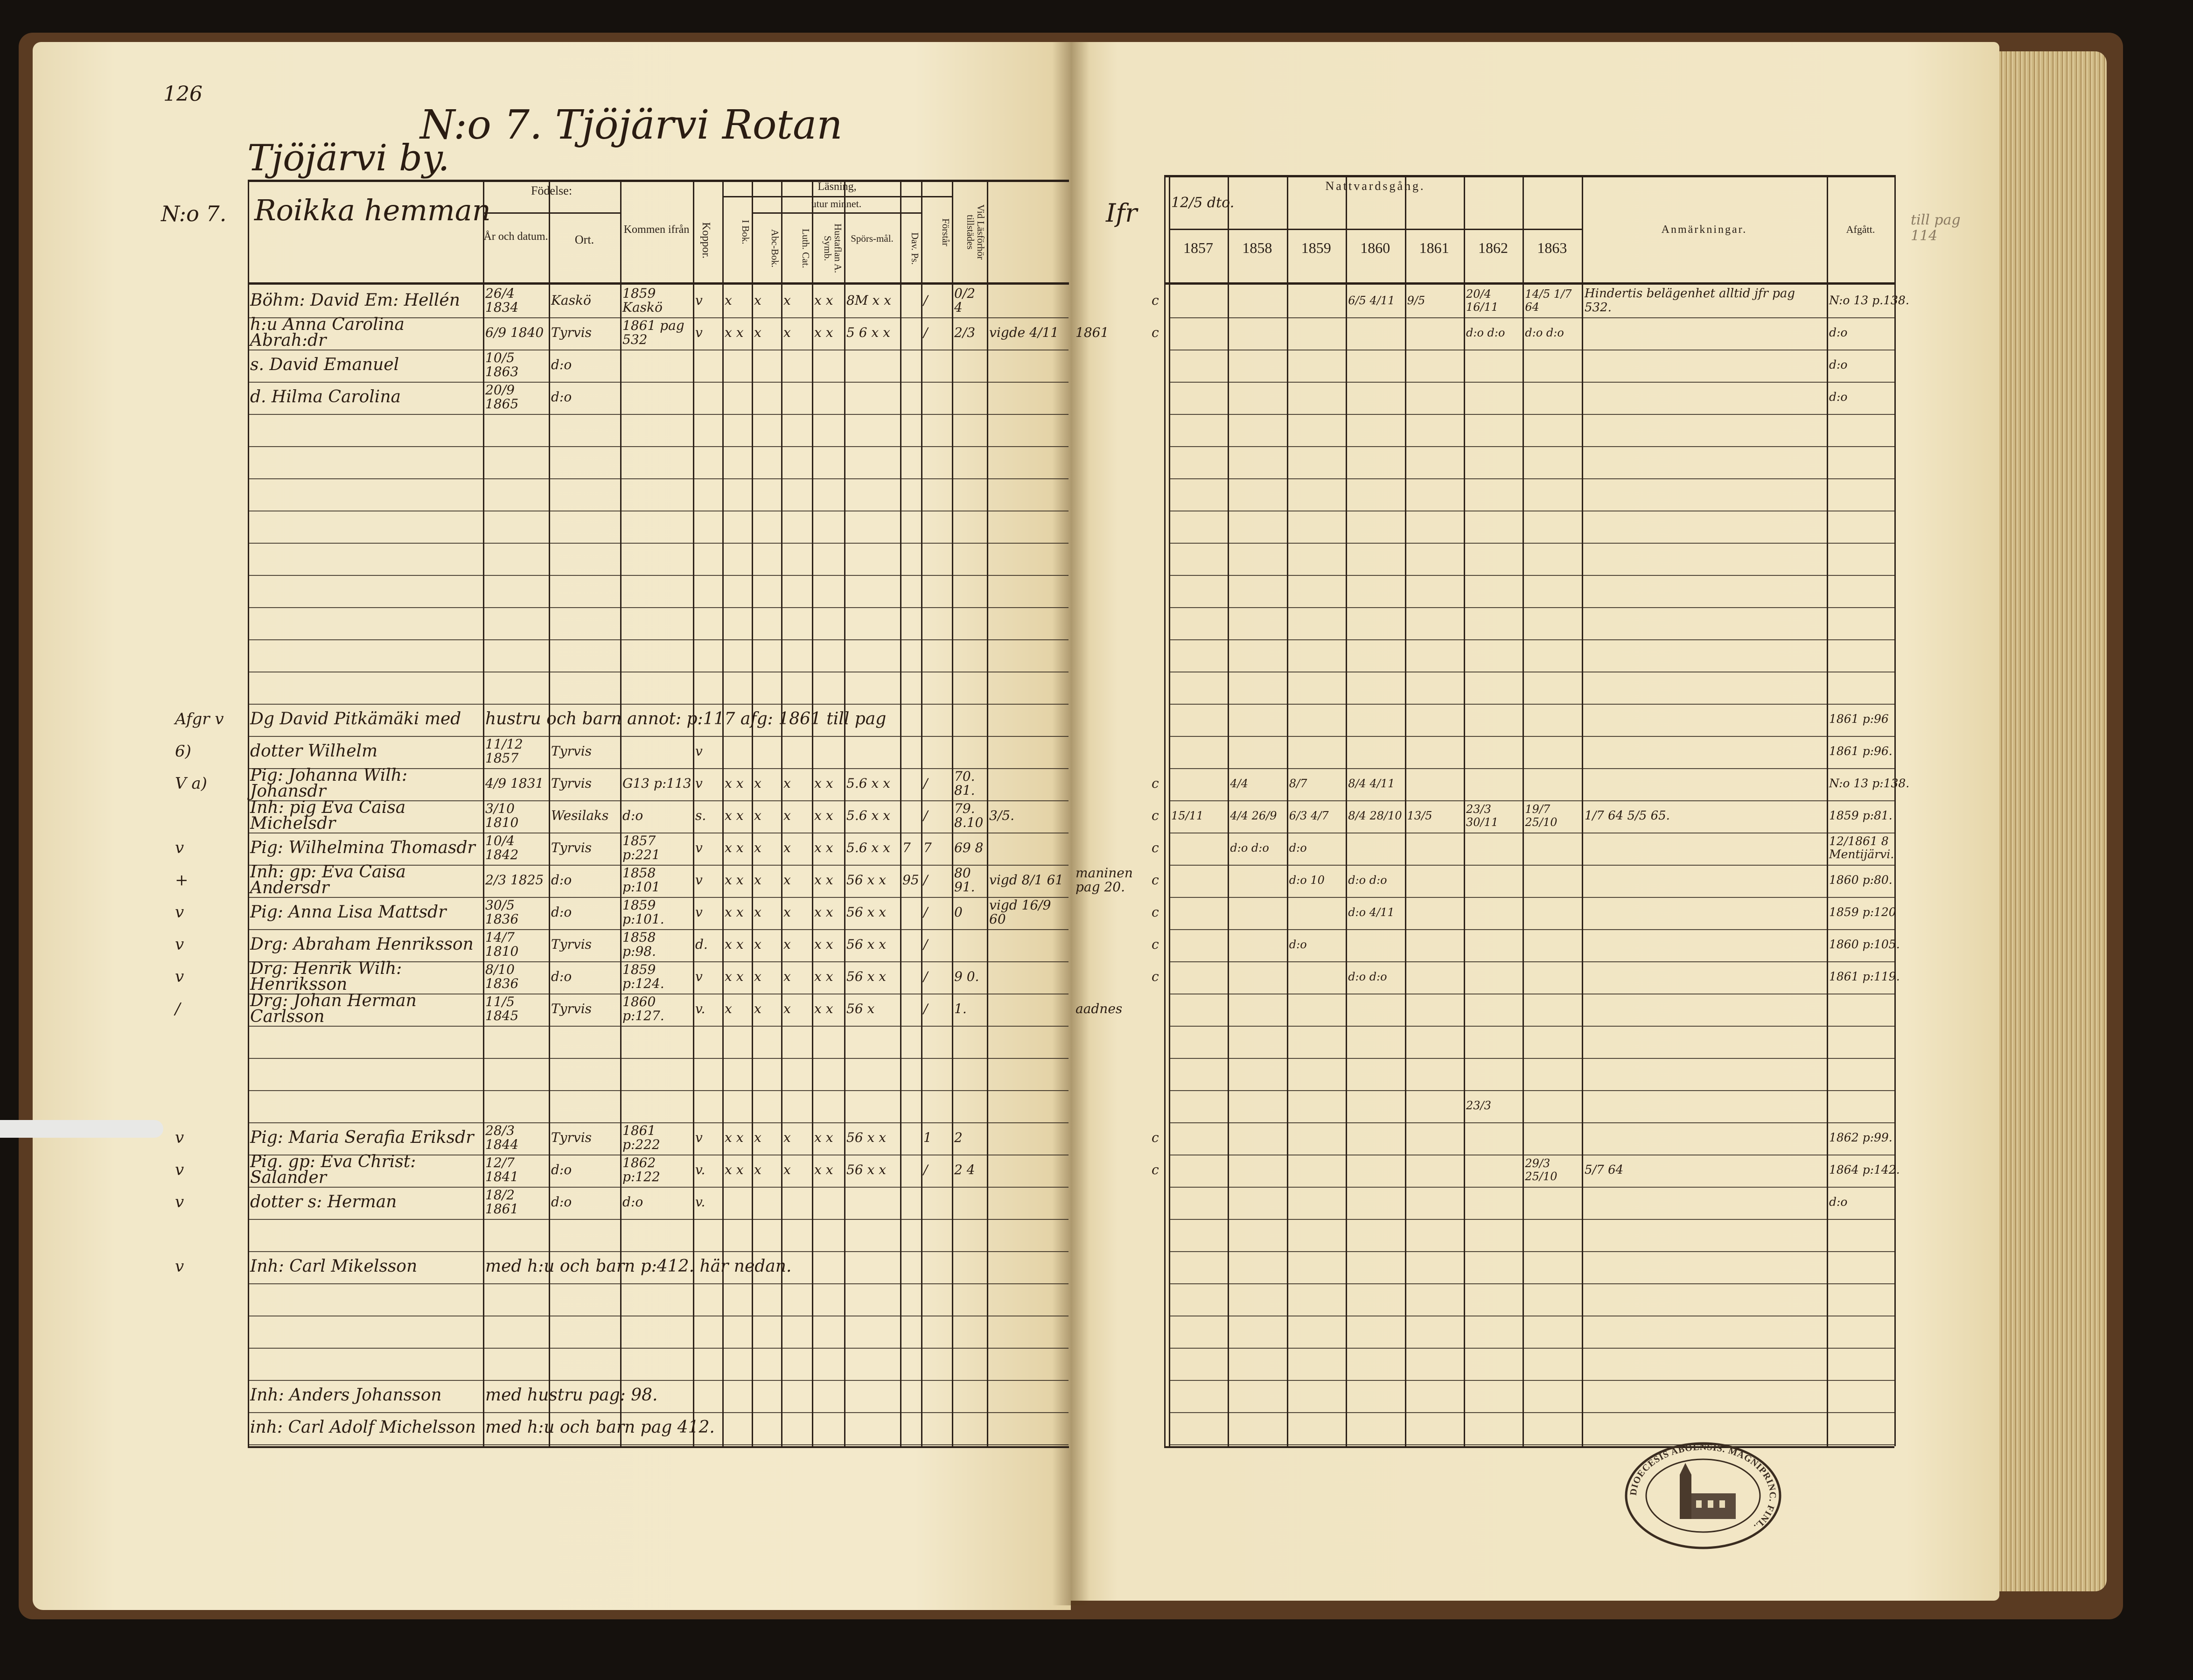 This screenshot has height=1680, width=2193. What do you see at coordinates (502, 1169) in the screenshot?
I see `cell-born: 12/7 1841` at bounding box center [502, 1169].